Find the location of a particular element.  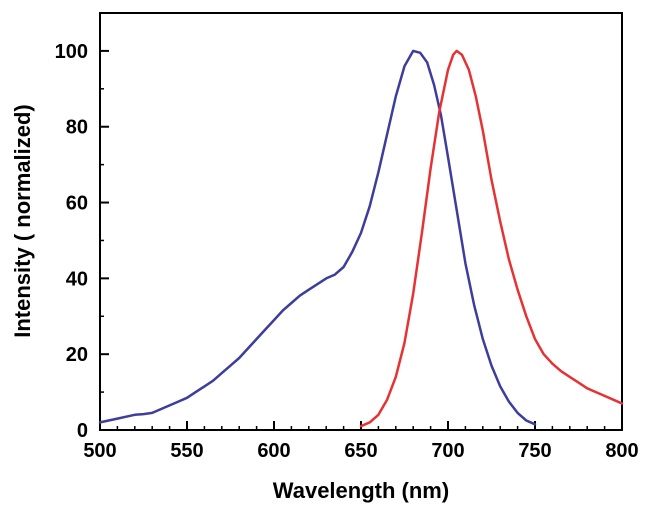

y-tick-label: 20 is located at coordinates (77, 355).